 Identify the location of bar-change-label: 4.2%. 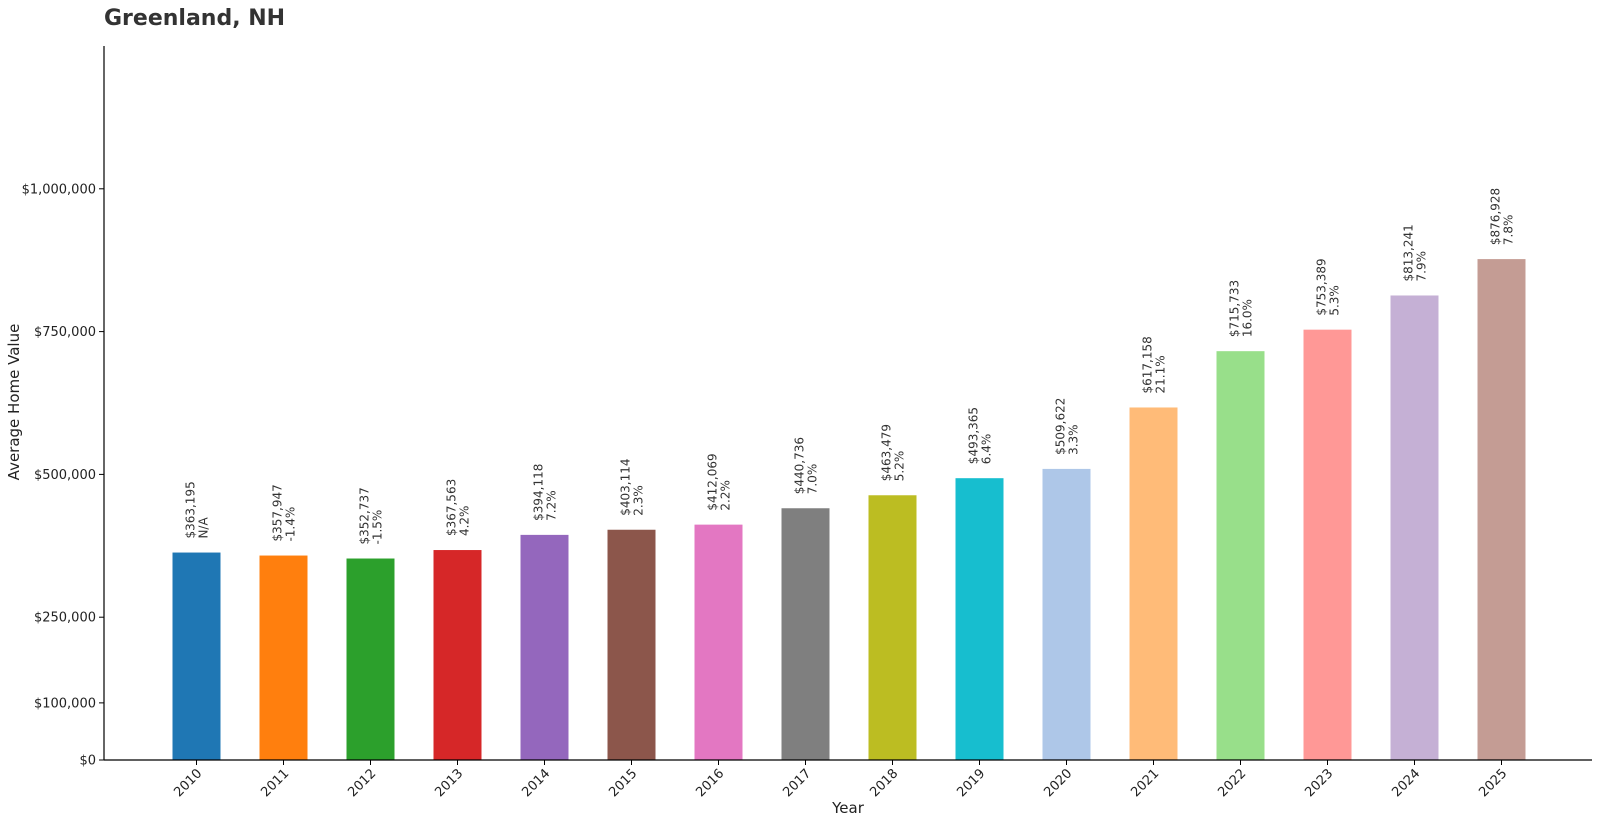
(465, 521).